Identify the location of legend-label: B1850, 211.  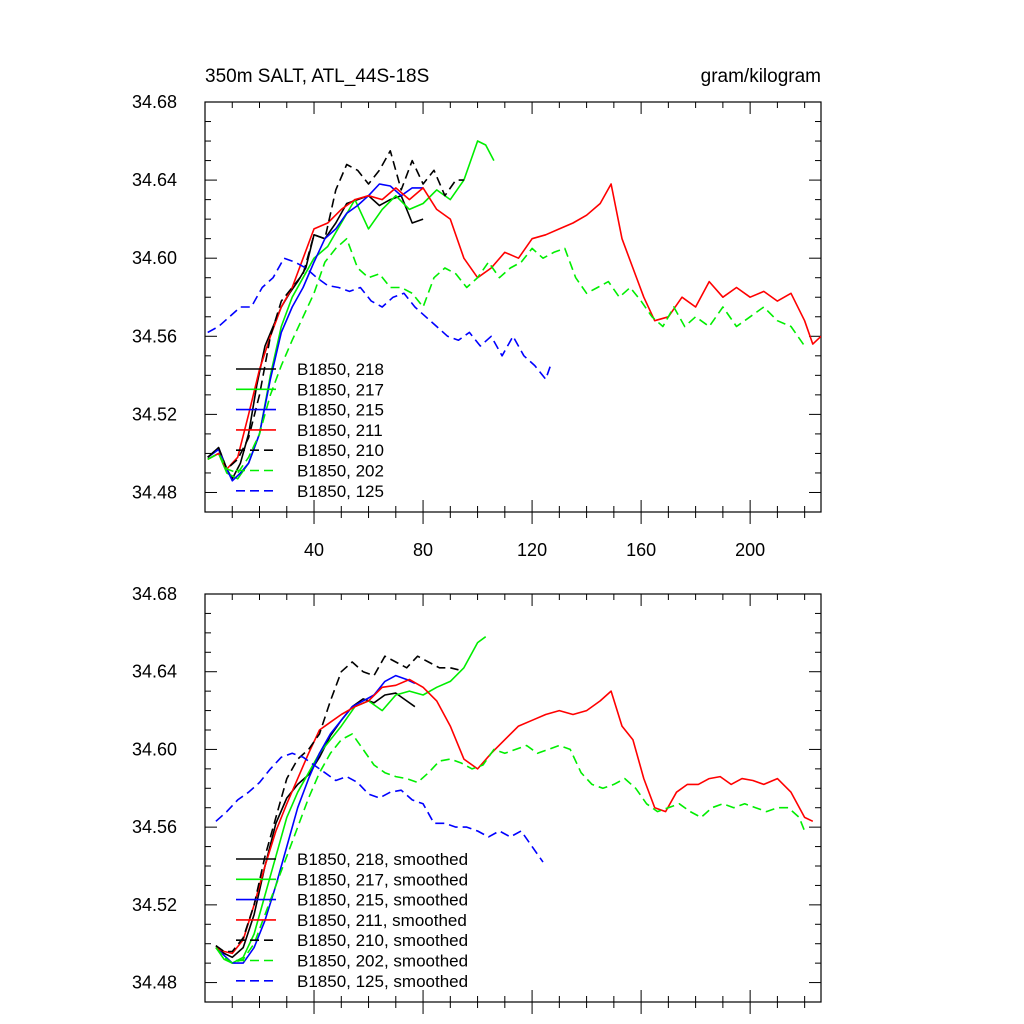
(340, 430).